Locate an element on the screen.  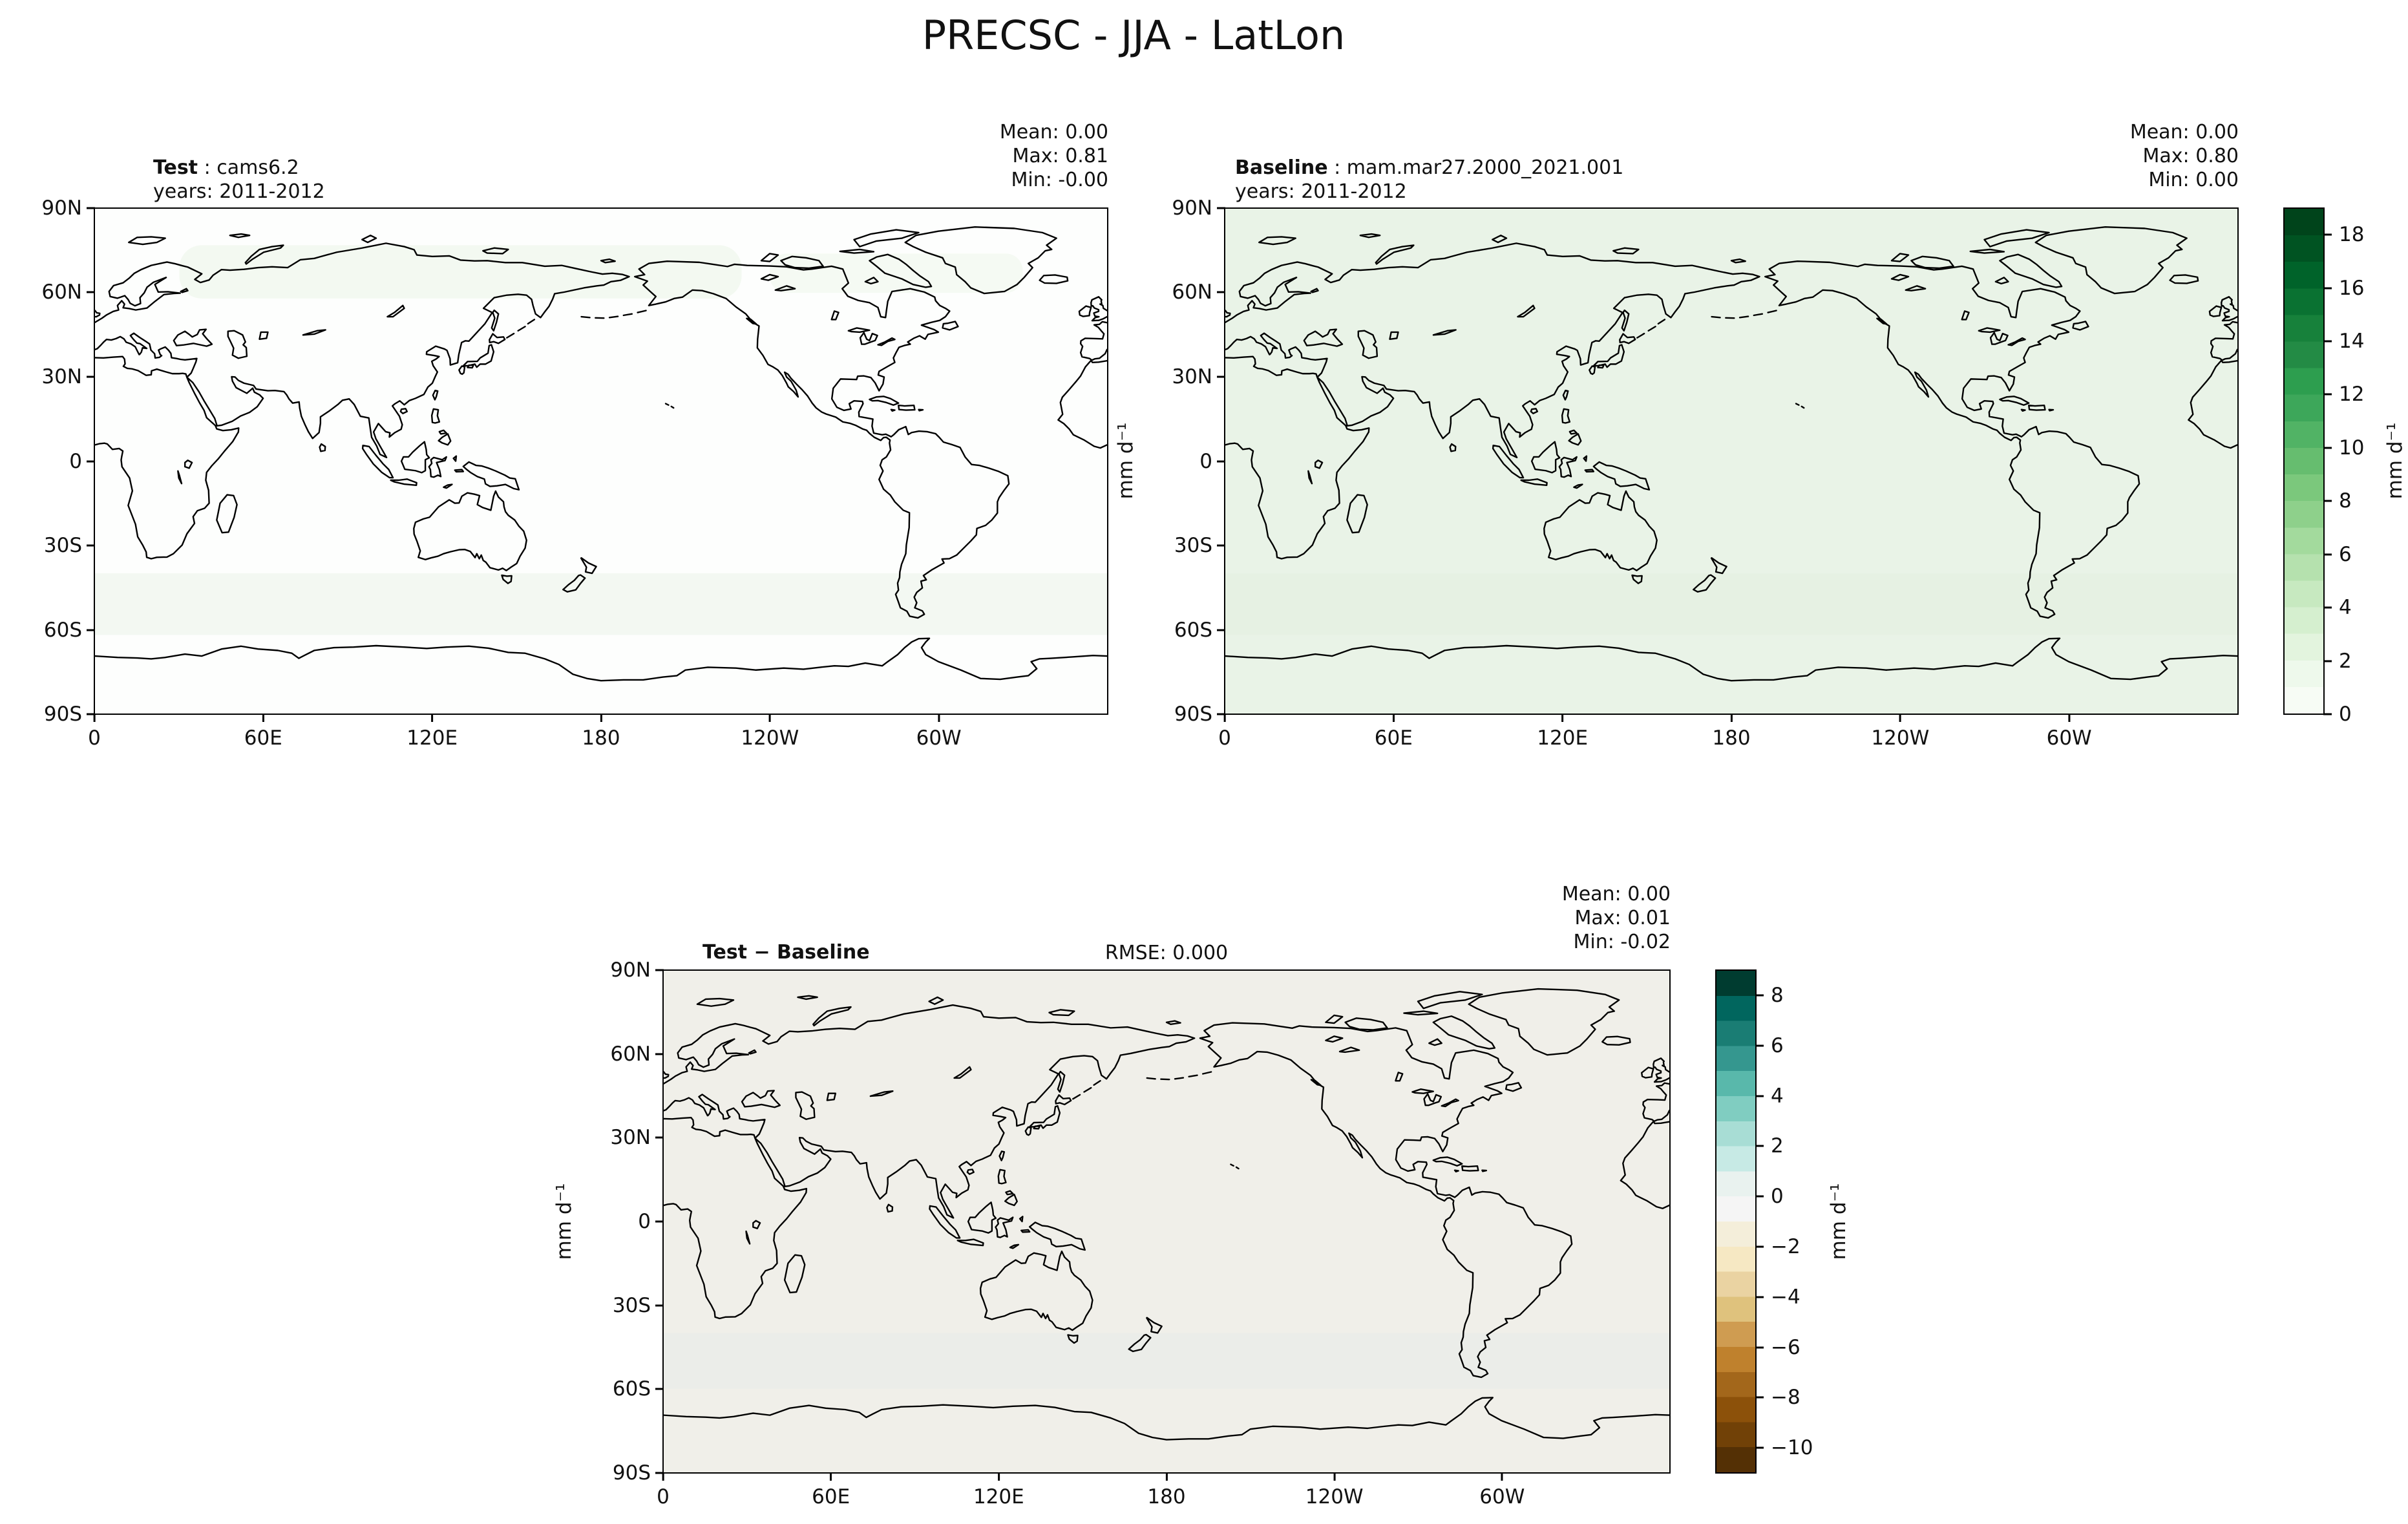
map-diff-background is located at coordinates (1166, 1221).